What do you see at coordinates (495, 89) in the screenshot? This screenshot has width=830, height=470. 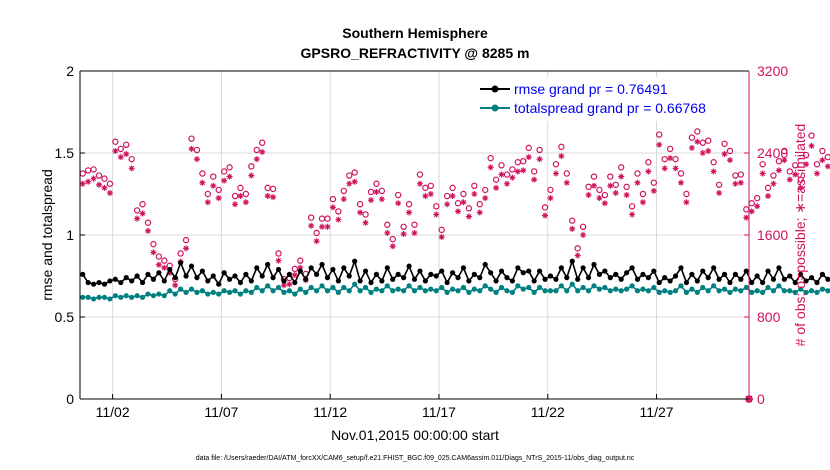 I see `legend-marker-rmse` at bounding box center [495, 89].